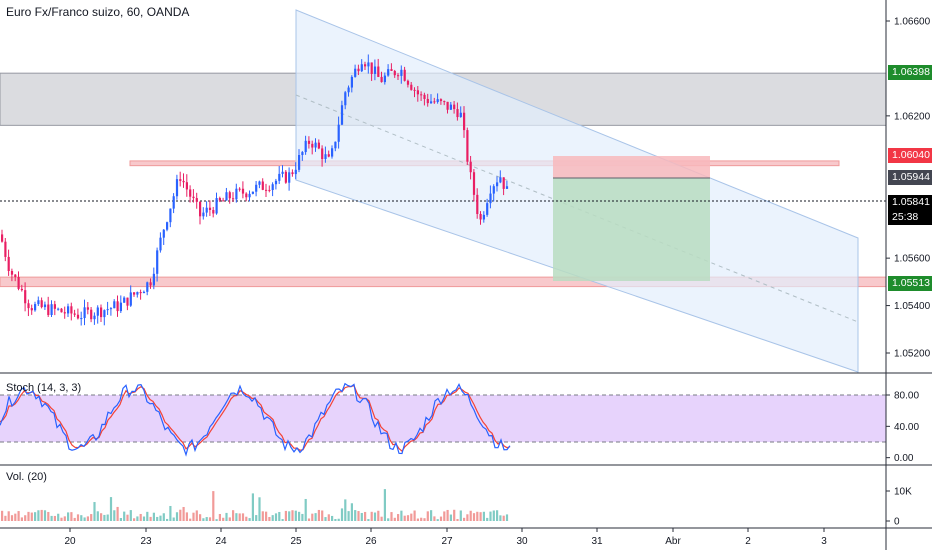  Describe the element at coordinates (255, 505) in the screenshot. I see `volume-pane` at that location.